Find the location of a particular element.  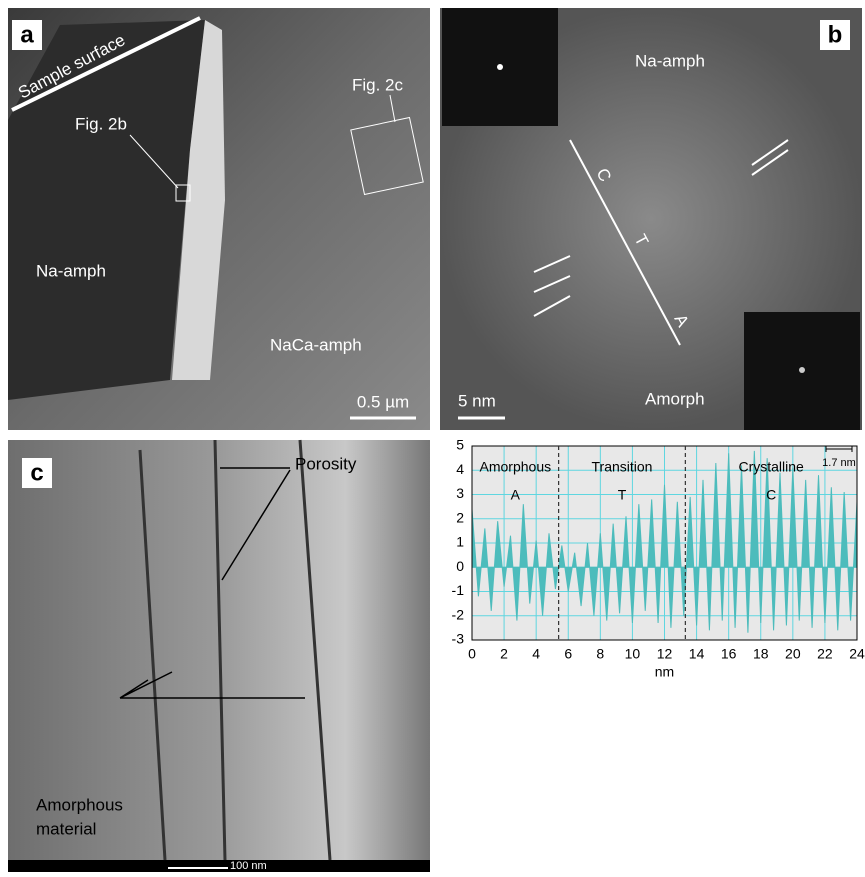

plot-frame is located at coordinates (664, 543).